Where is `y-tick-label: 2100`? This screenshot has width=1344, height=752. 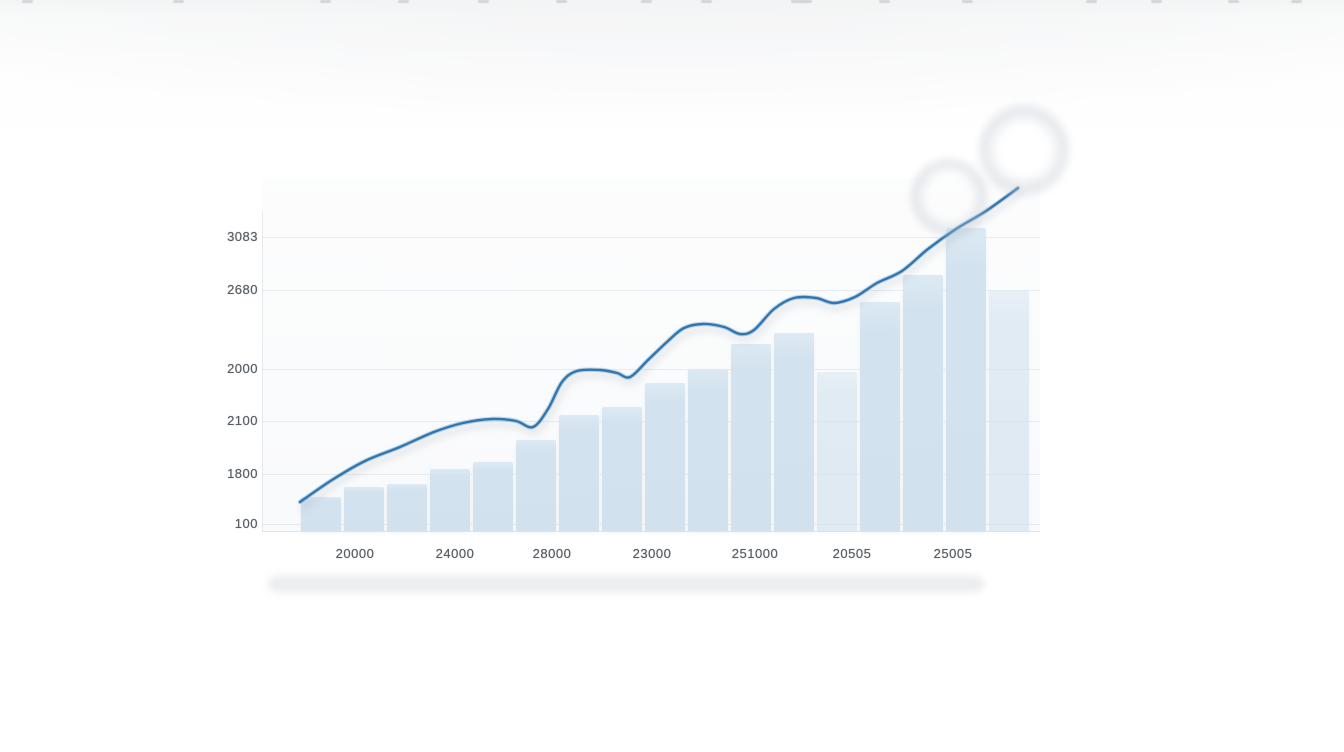 y-tick-label: 2100 is located at coordinates (242, 420).